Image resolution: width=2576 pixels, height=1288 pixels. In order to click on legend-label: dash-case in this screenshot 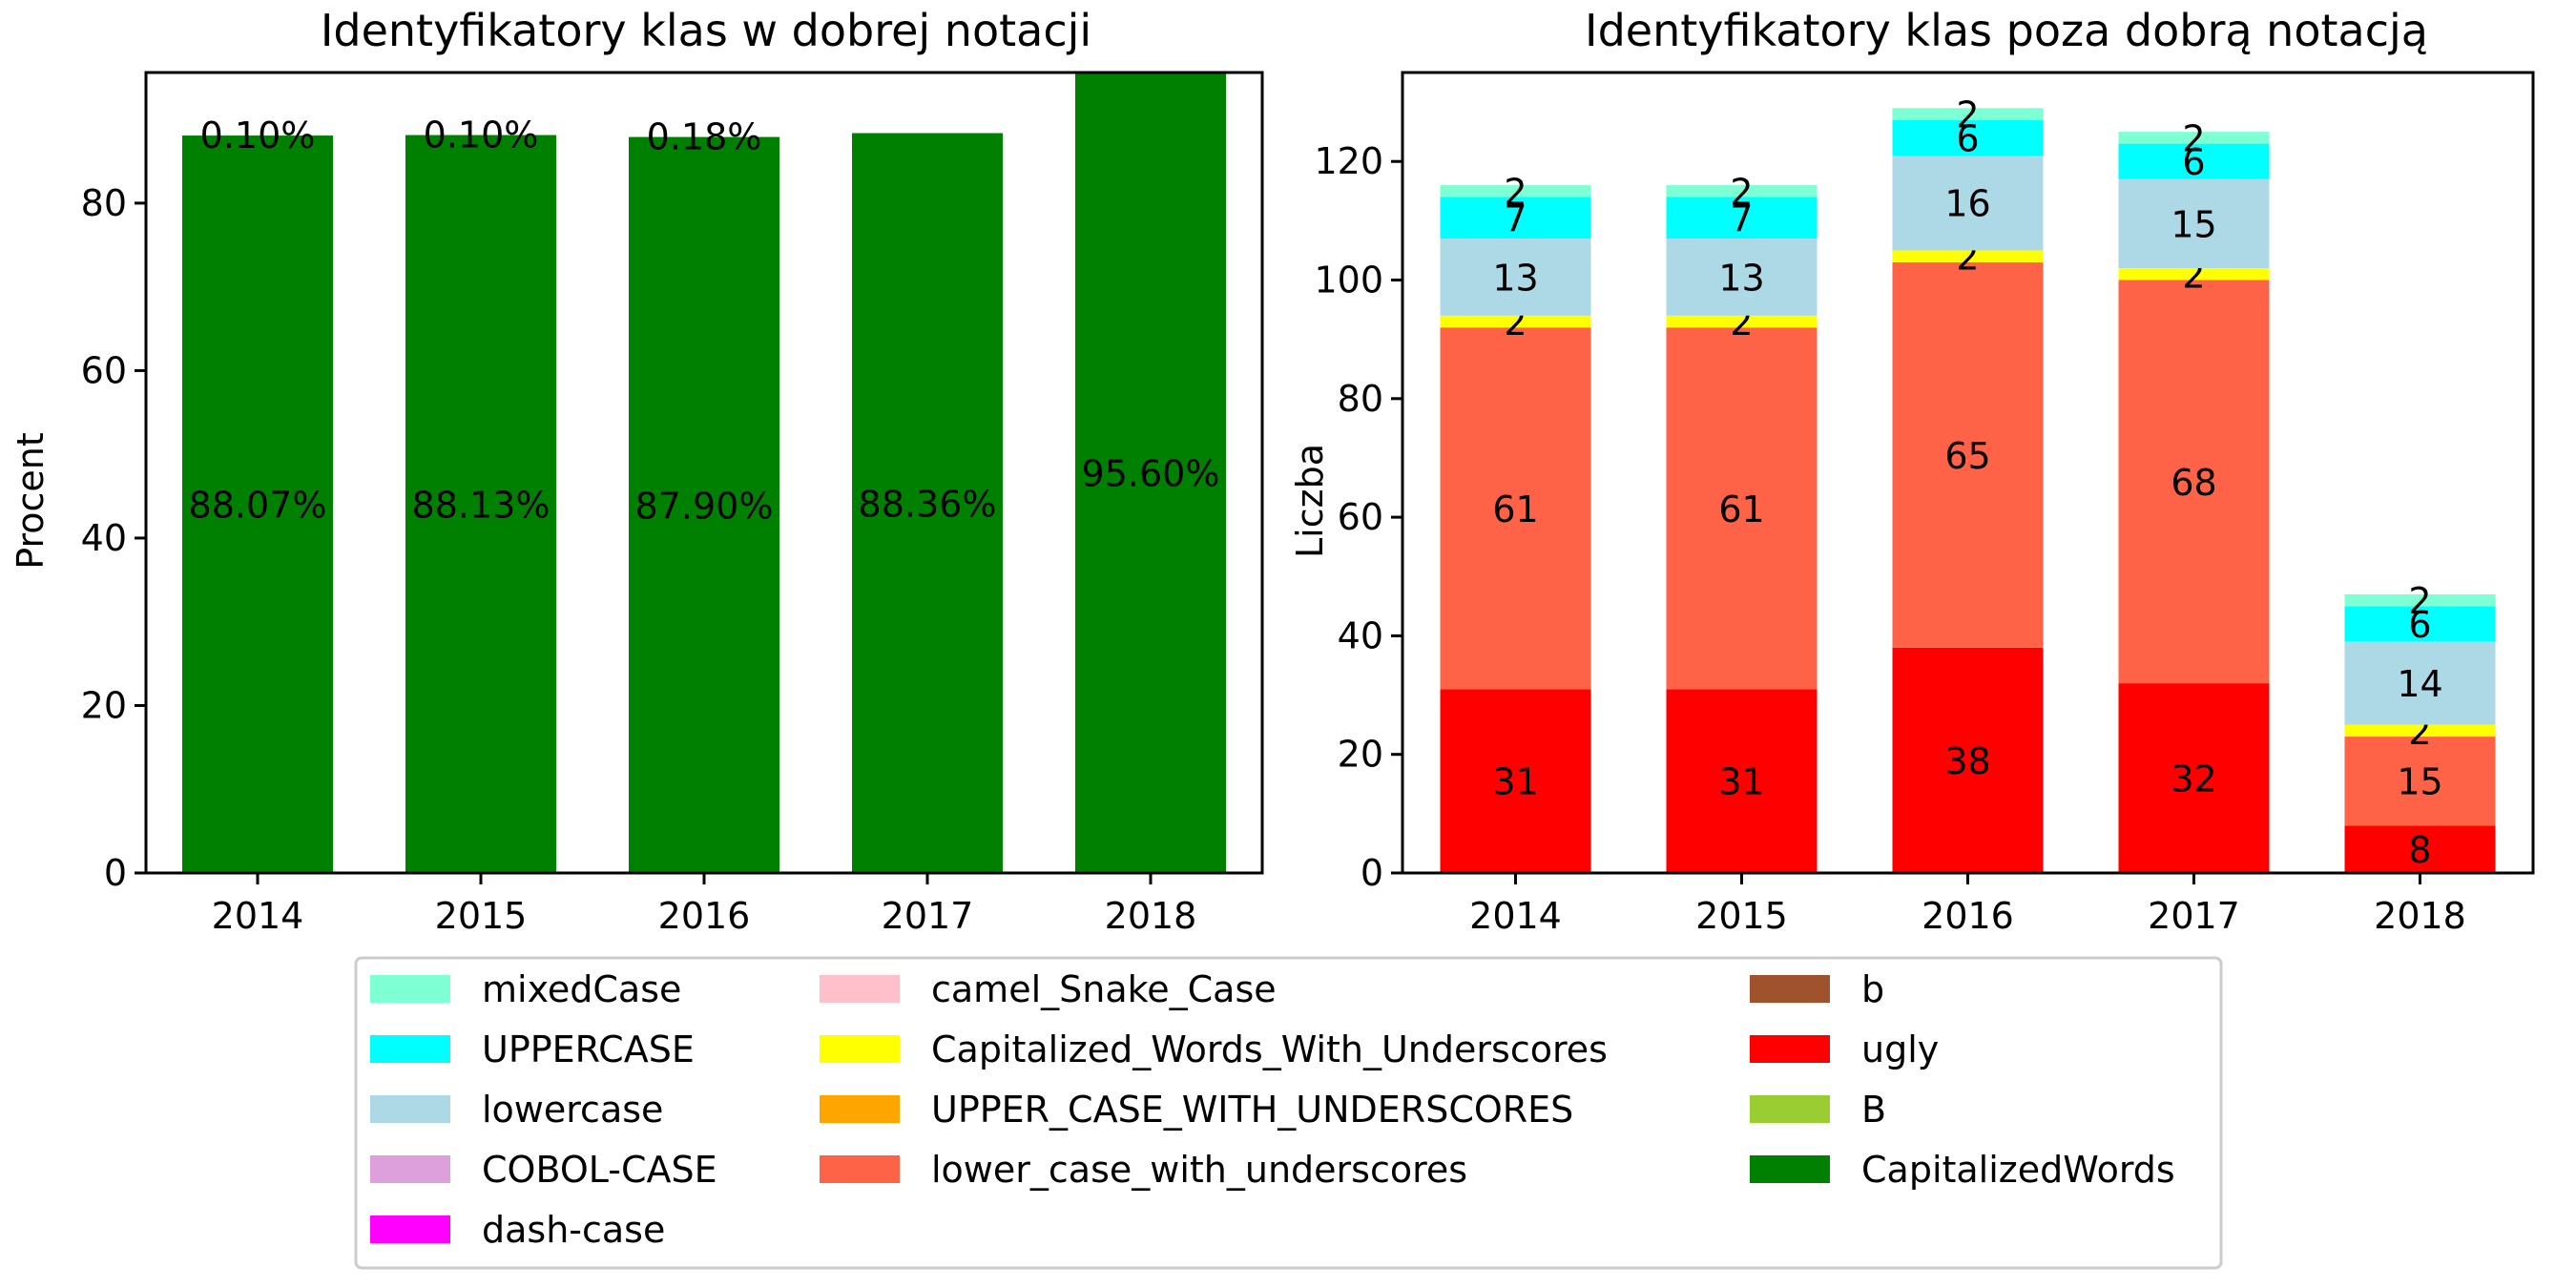, I will do `click(573, 1230)`.